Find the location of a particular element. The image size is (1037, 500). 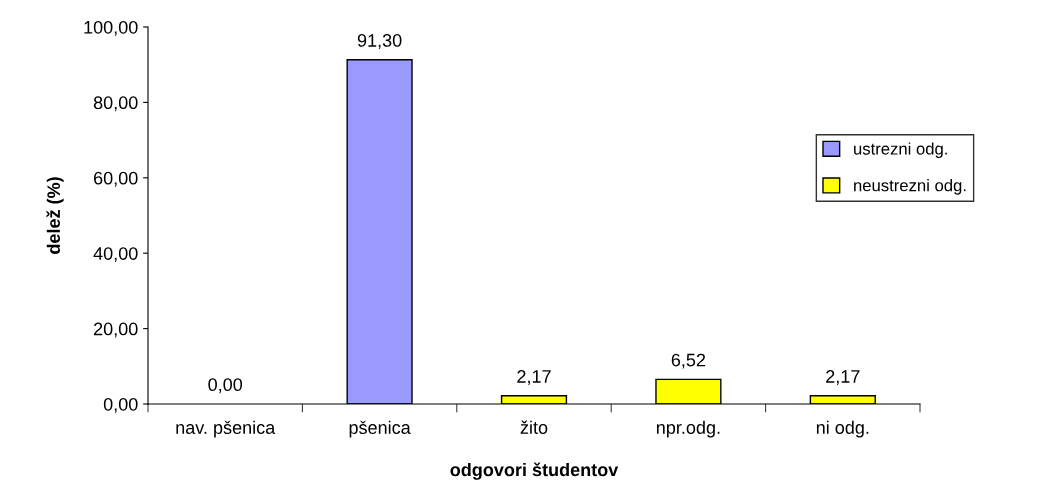

x-tick-label: npr.odg. is located at coordinates (688, 429).